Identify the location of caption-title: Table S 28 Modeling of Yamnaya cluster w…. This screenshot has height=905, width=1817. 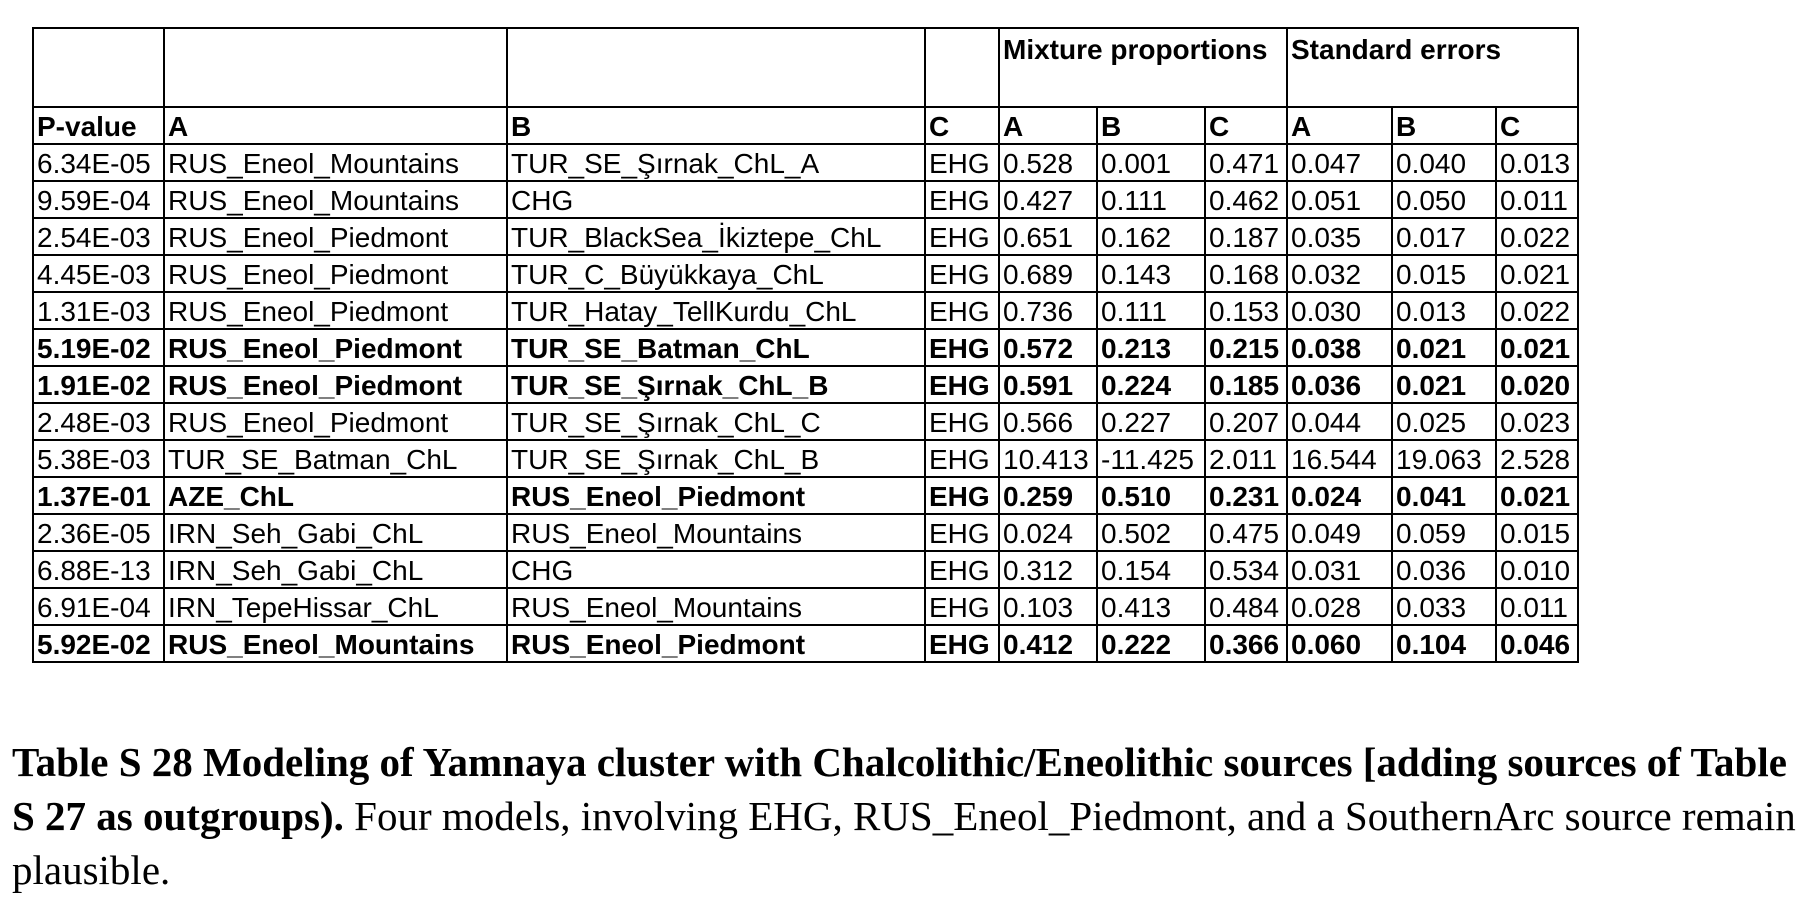
(899, 789).